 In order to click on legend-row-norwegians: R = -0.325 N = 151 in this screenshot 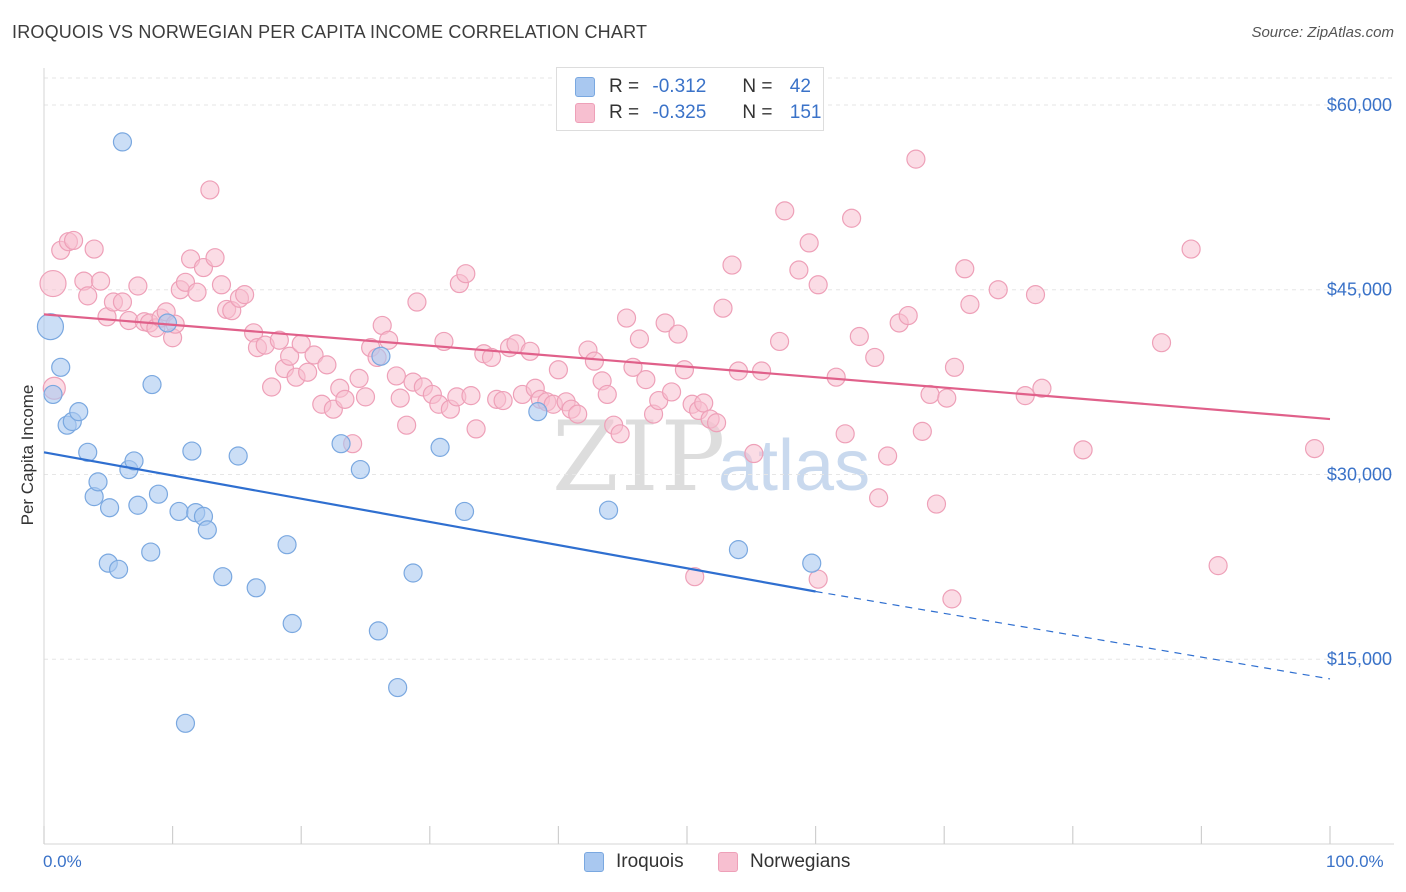, I will do `click(698, 113)`.